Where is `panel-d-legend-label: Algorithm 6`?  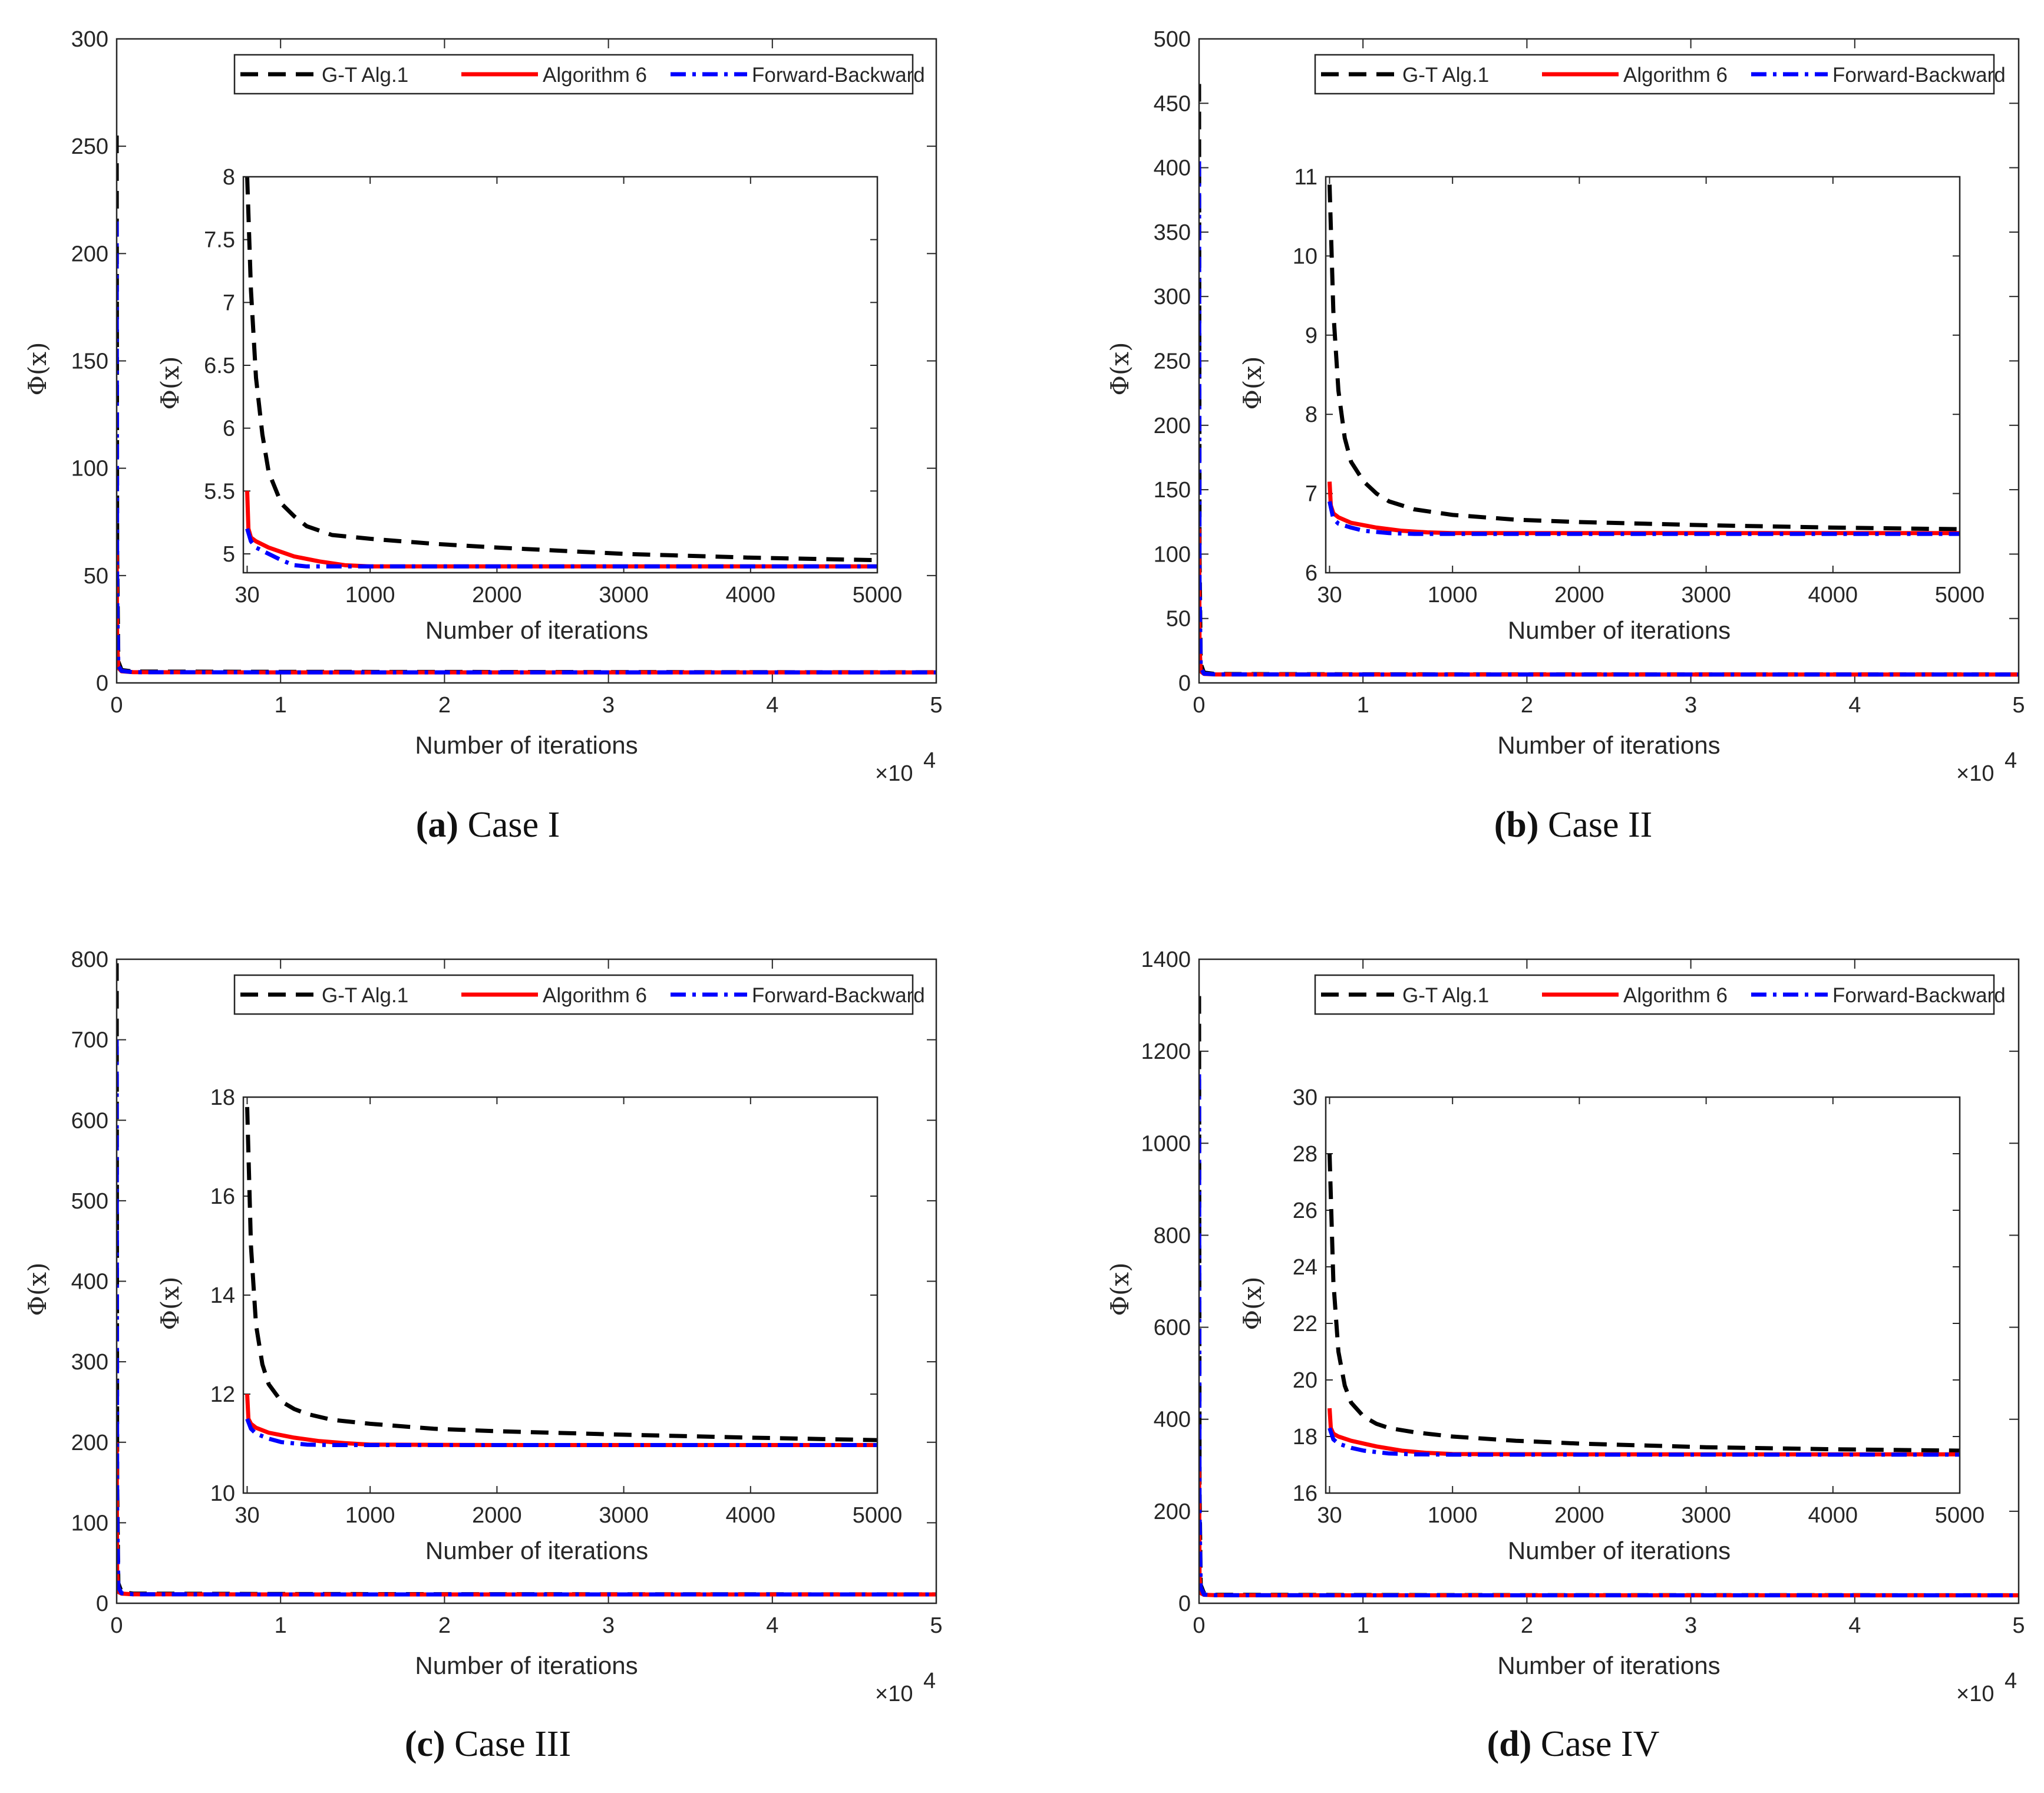 panel-d-legend-label: Algorithm 6 is located at coordinates (1675, 995).